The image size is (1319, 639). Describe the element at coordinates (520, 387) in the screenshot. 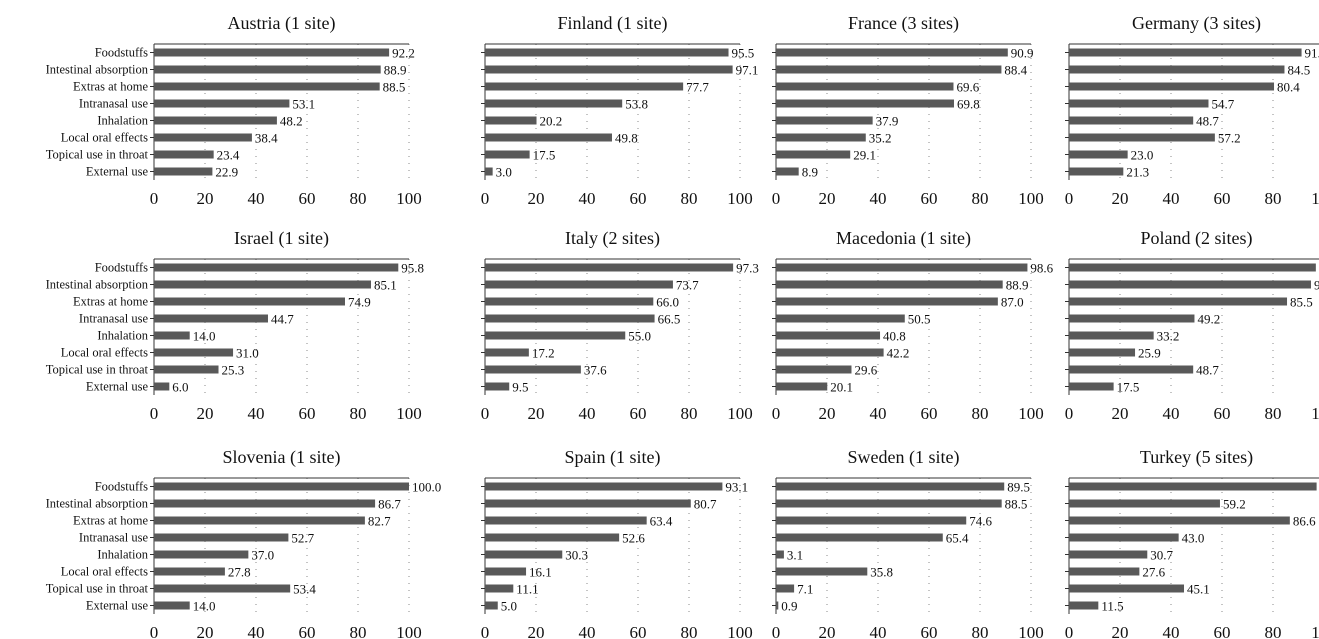

I see `value-label: 9.5` at that location.